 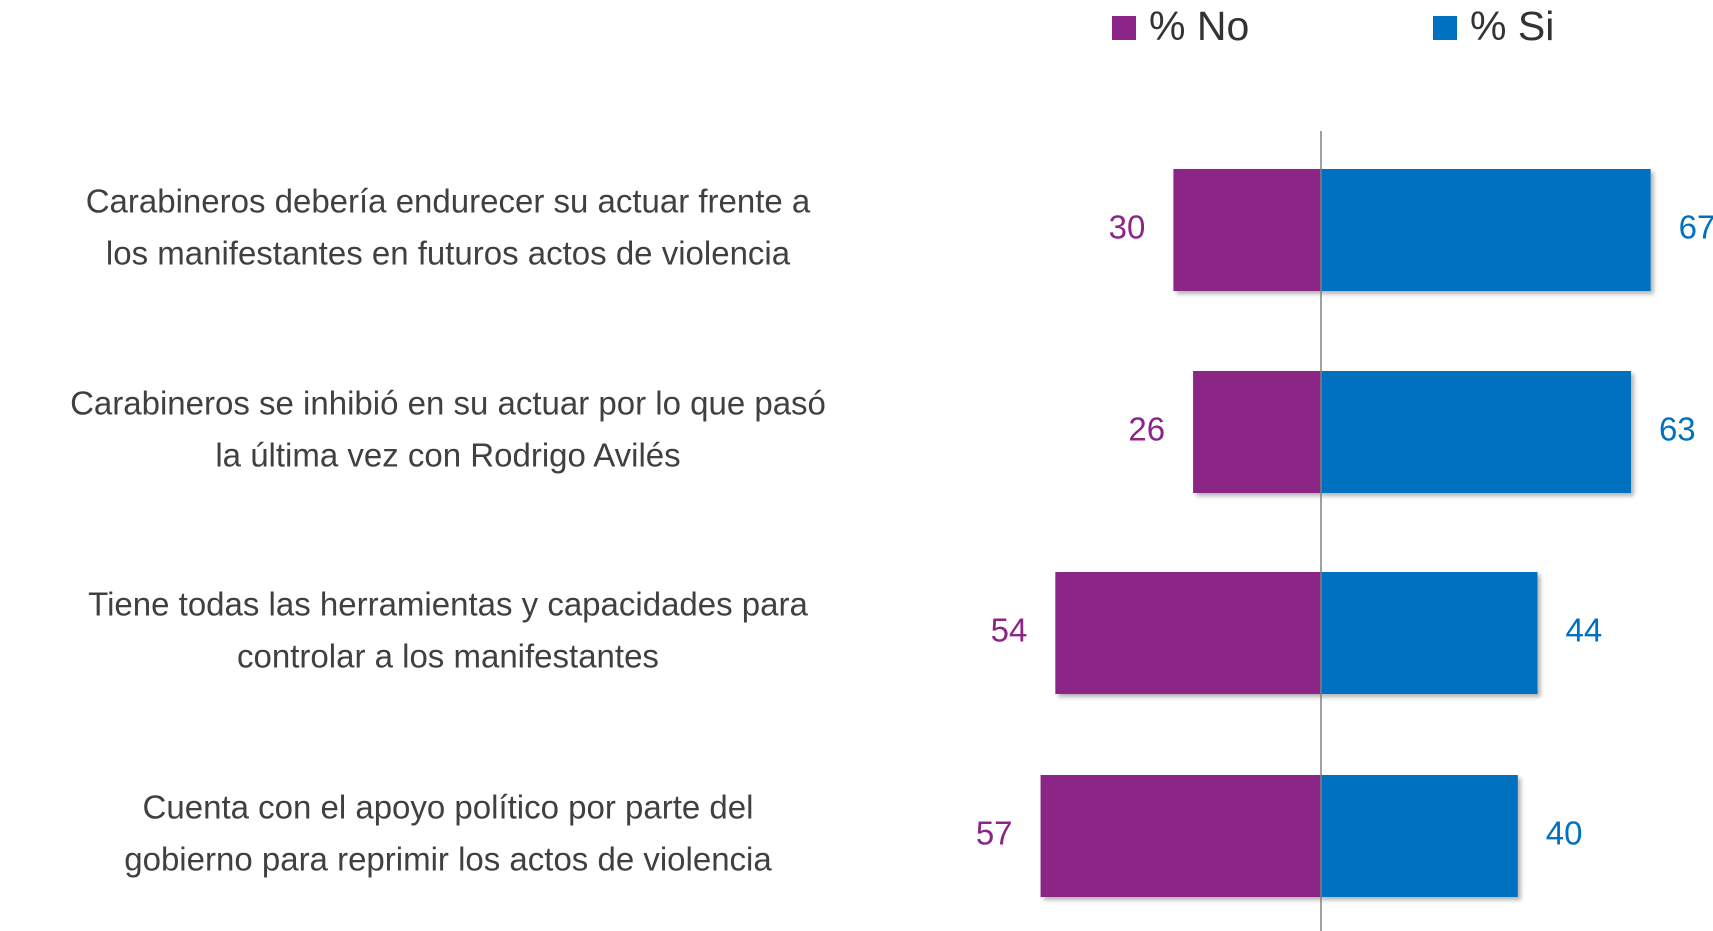 I want to click on legend-label: % No, so click(x=1199, y=26).